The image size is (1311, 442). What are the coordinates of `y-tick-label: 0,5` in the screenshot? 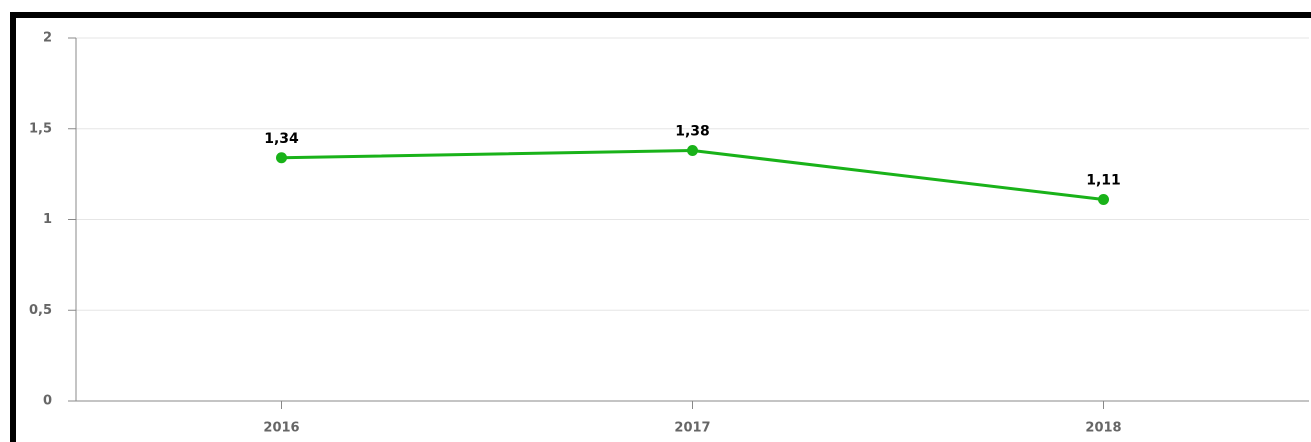 It's located at (40, 310).